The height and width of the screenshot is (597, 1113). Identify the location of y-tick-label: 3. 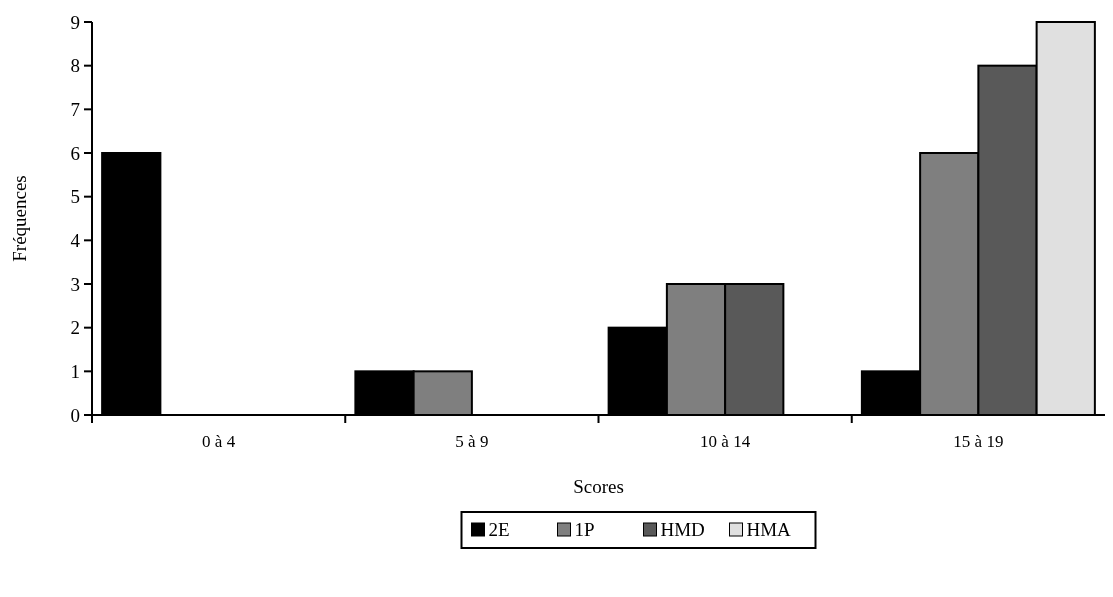
(75, 284).